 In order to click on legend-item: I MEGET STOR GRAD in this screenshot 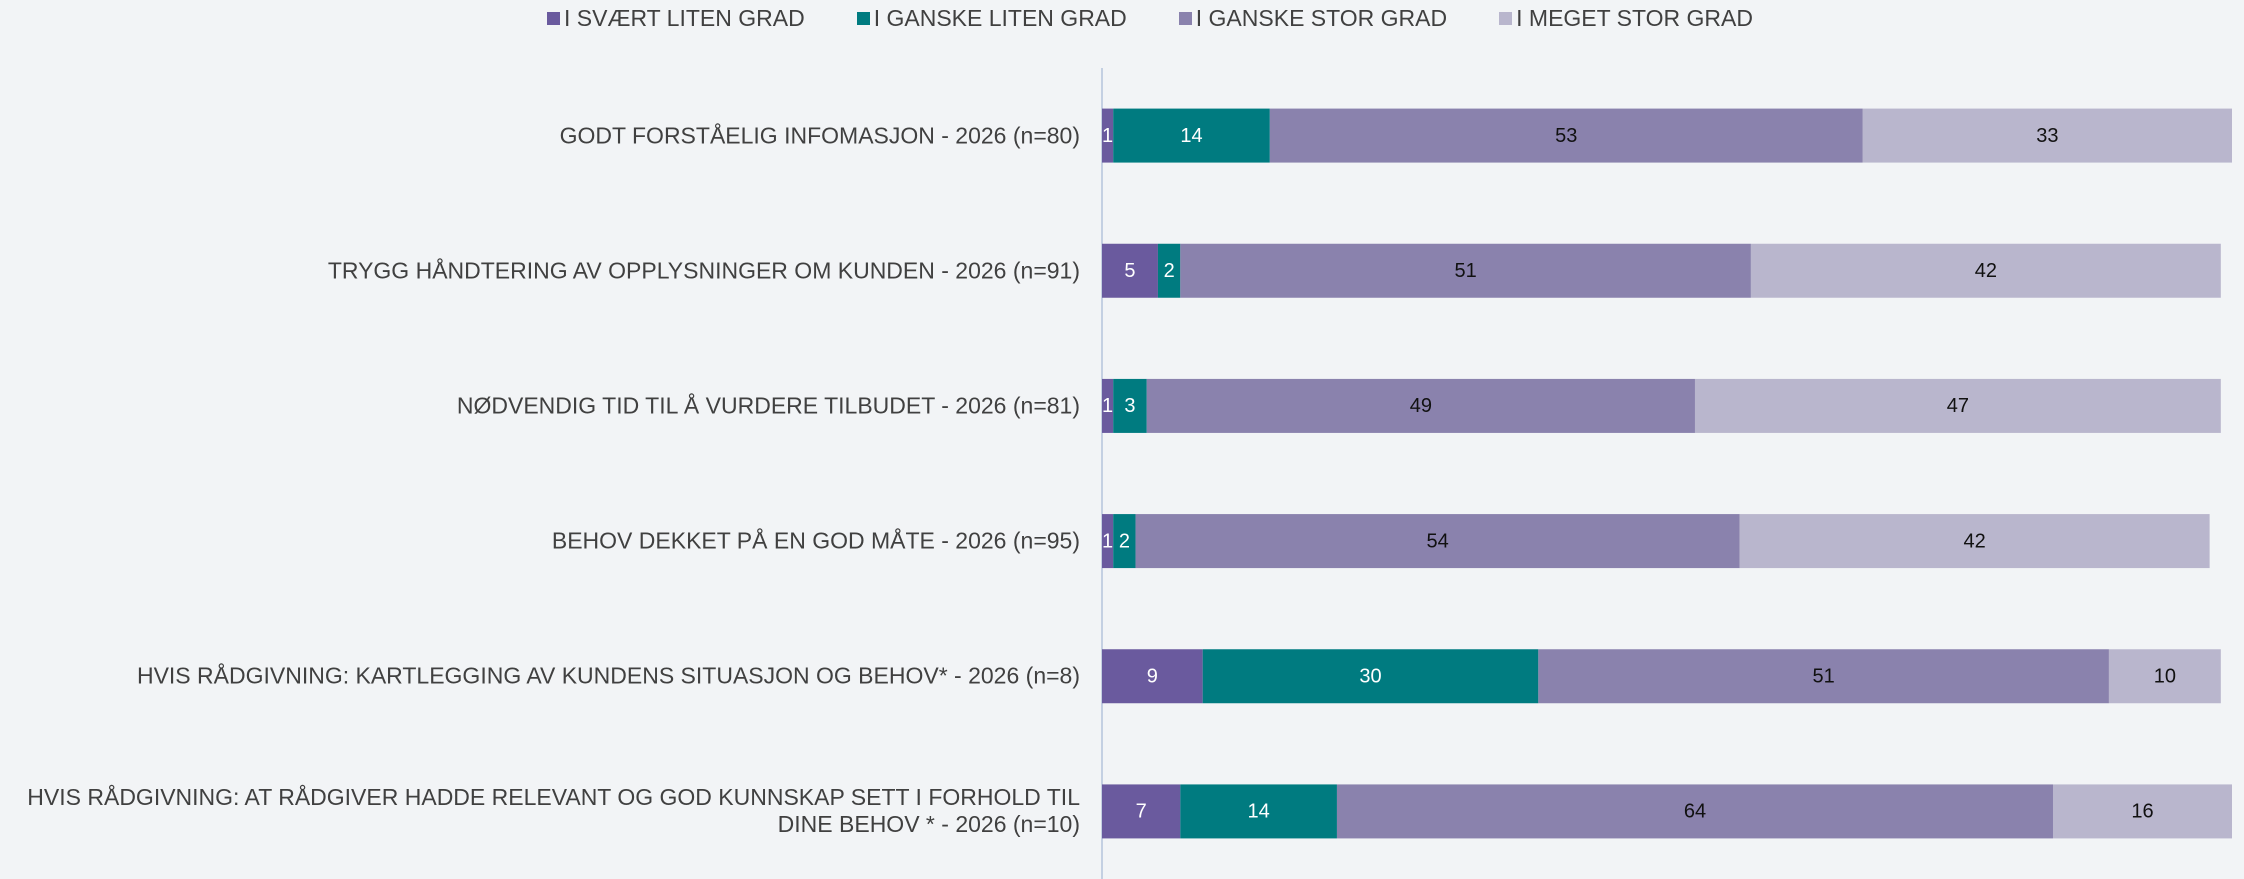, I will do `click(1626, 18)`.